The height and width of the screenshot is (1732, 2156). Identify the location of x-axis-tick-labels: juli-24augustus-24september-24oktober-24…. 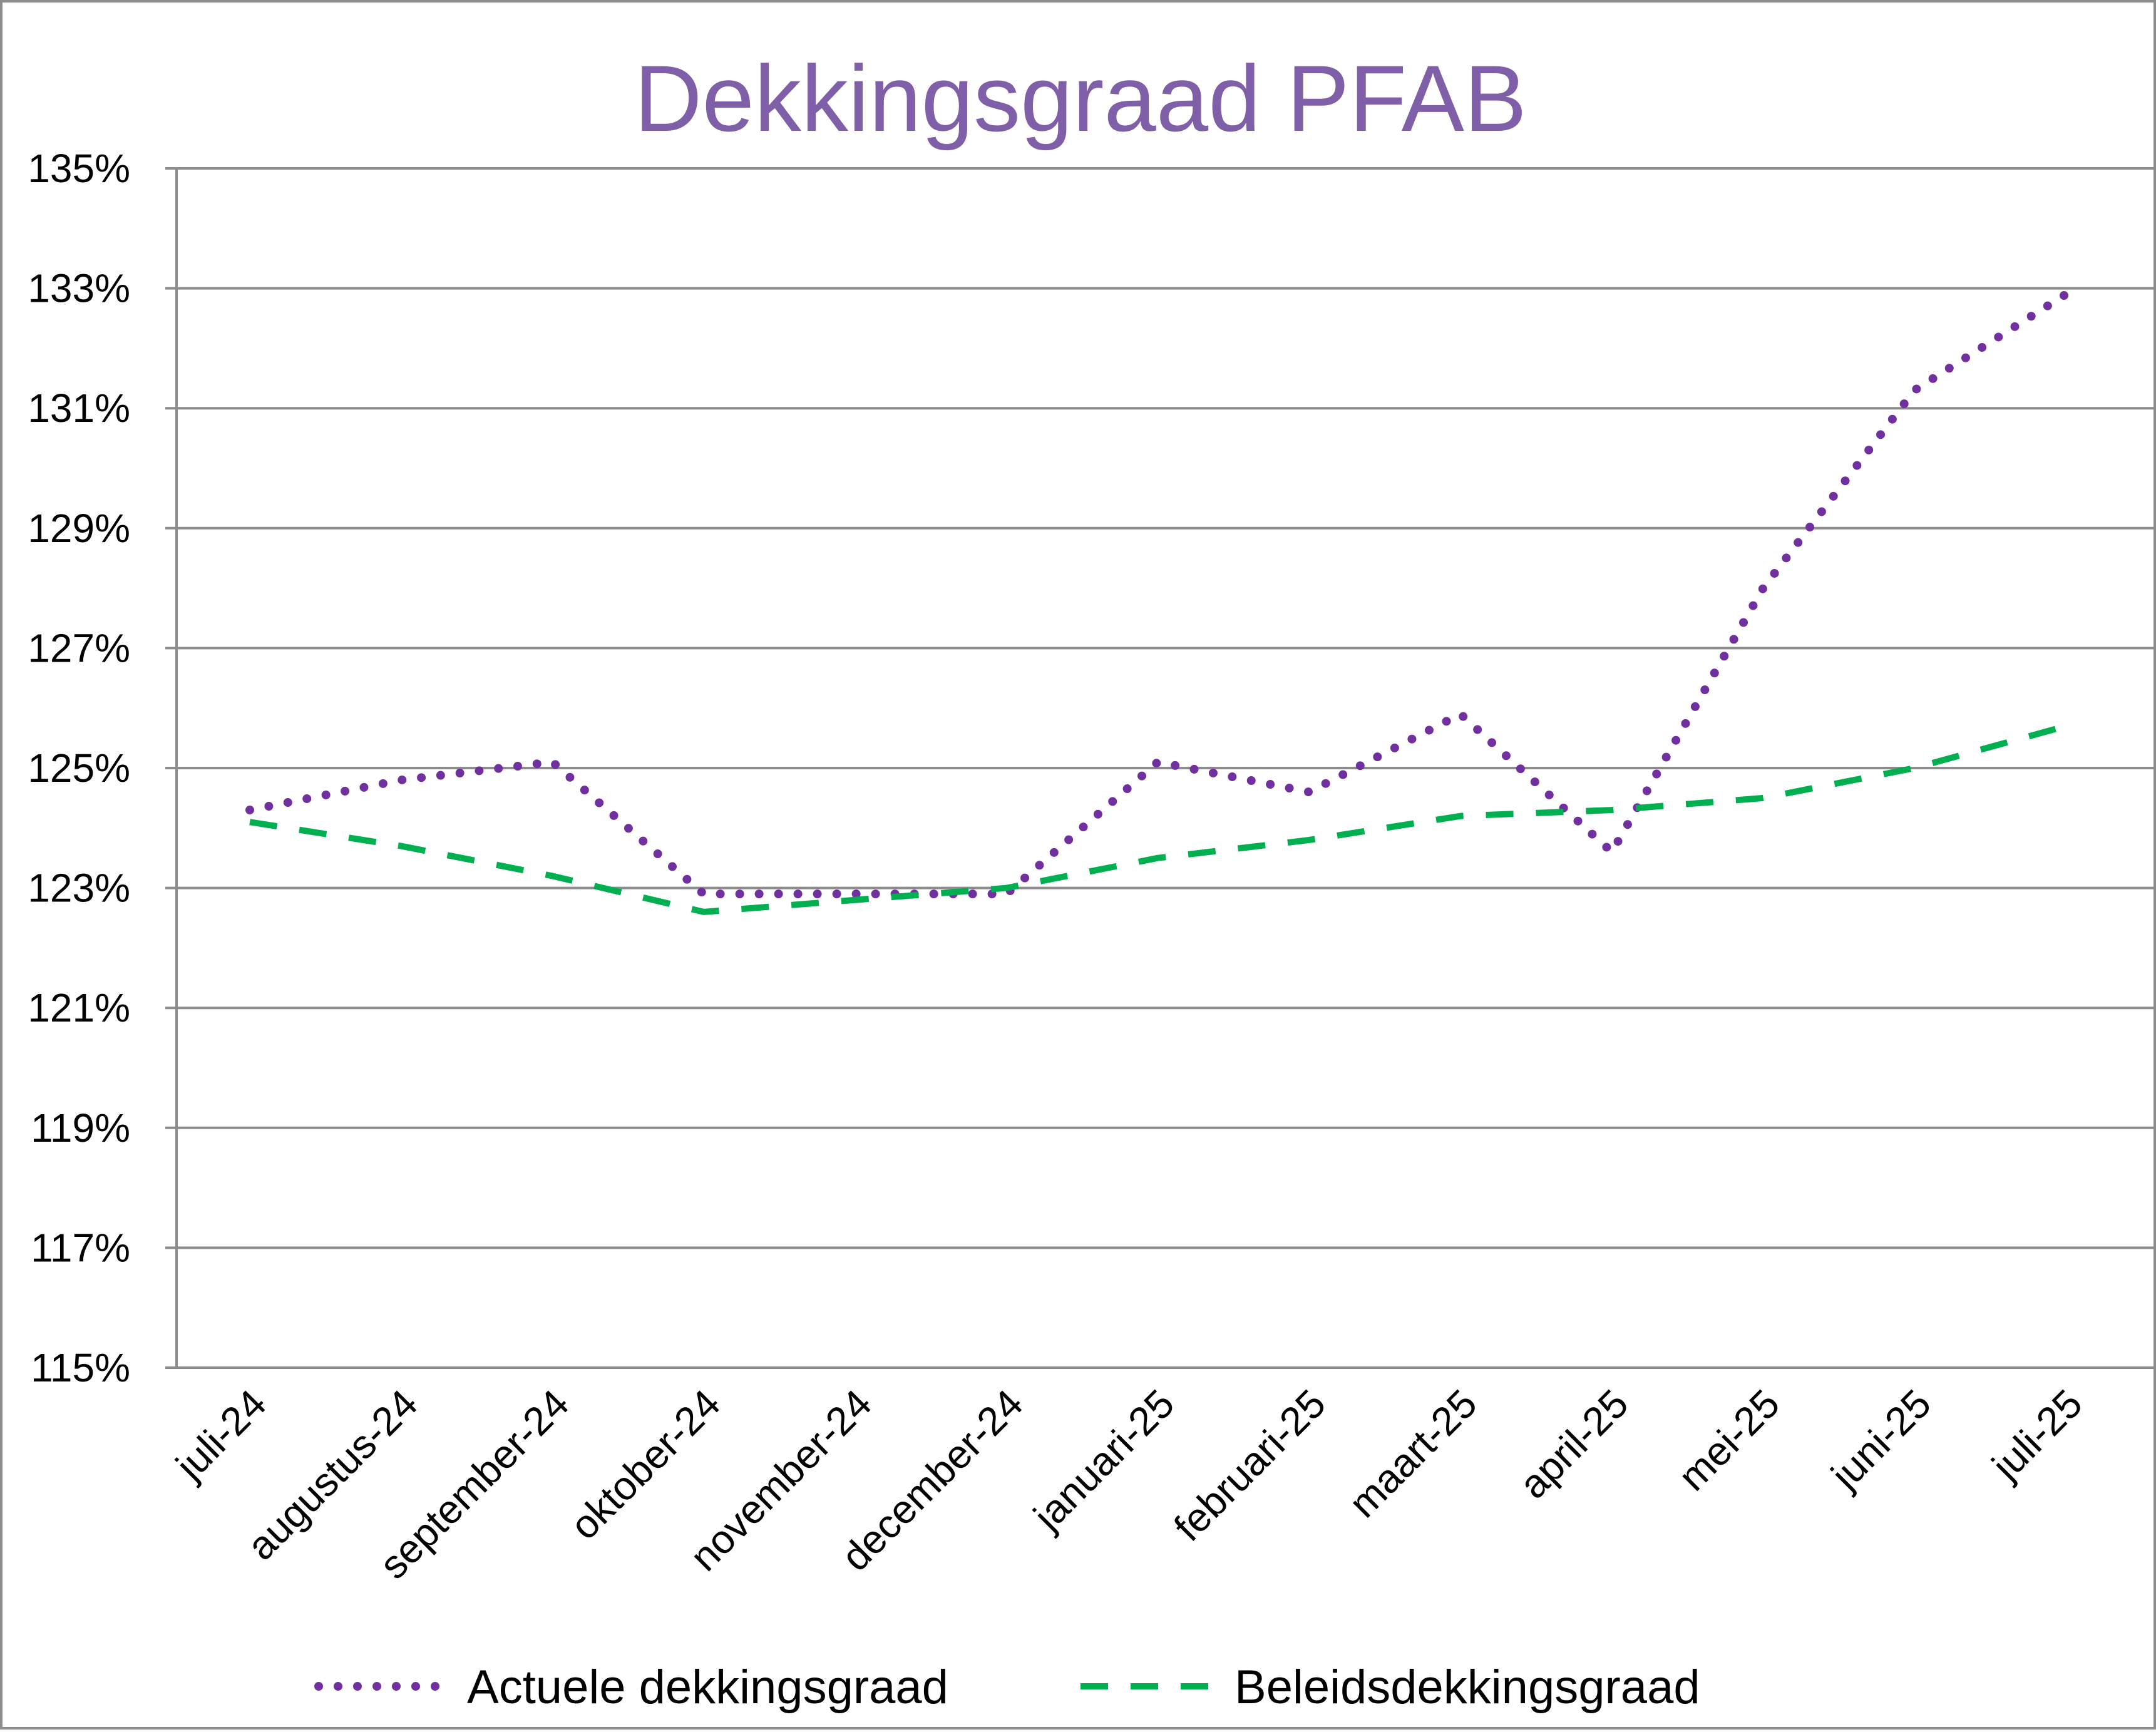
(1129, 1484).